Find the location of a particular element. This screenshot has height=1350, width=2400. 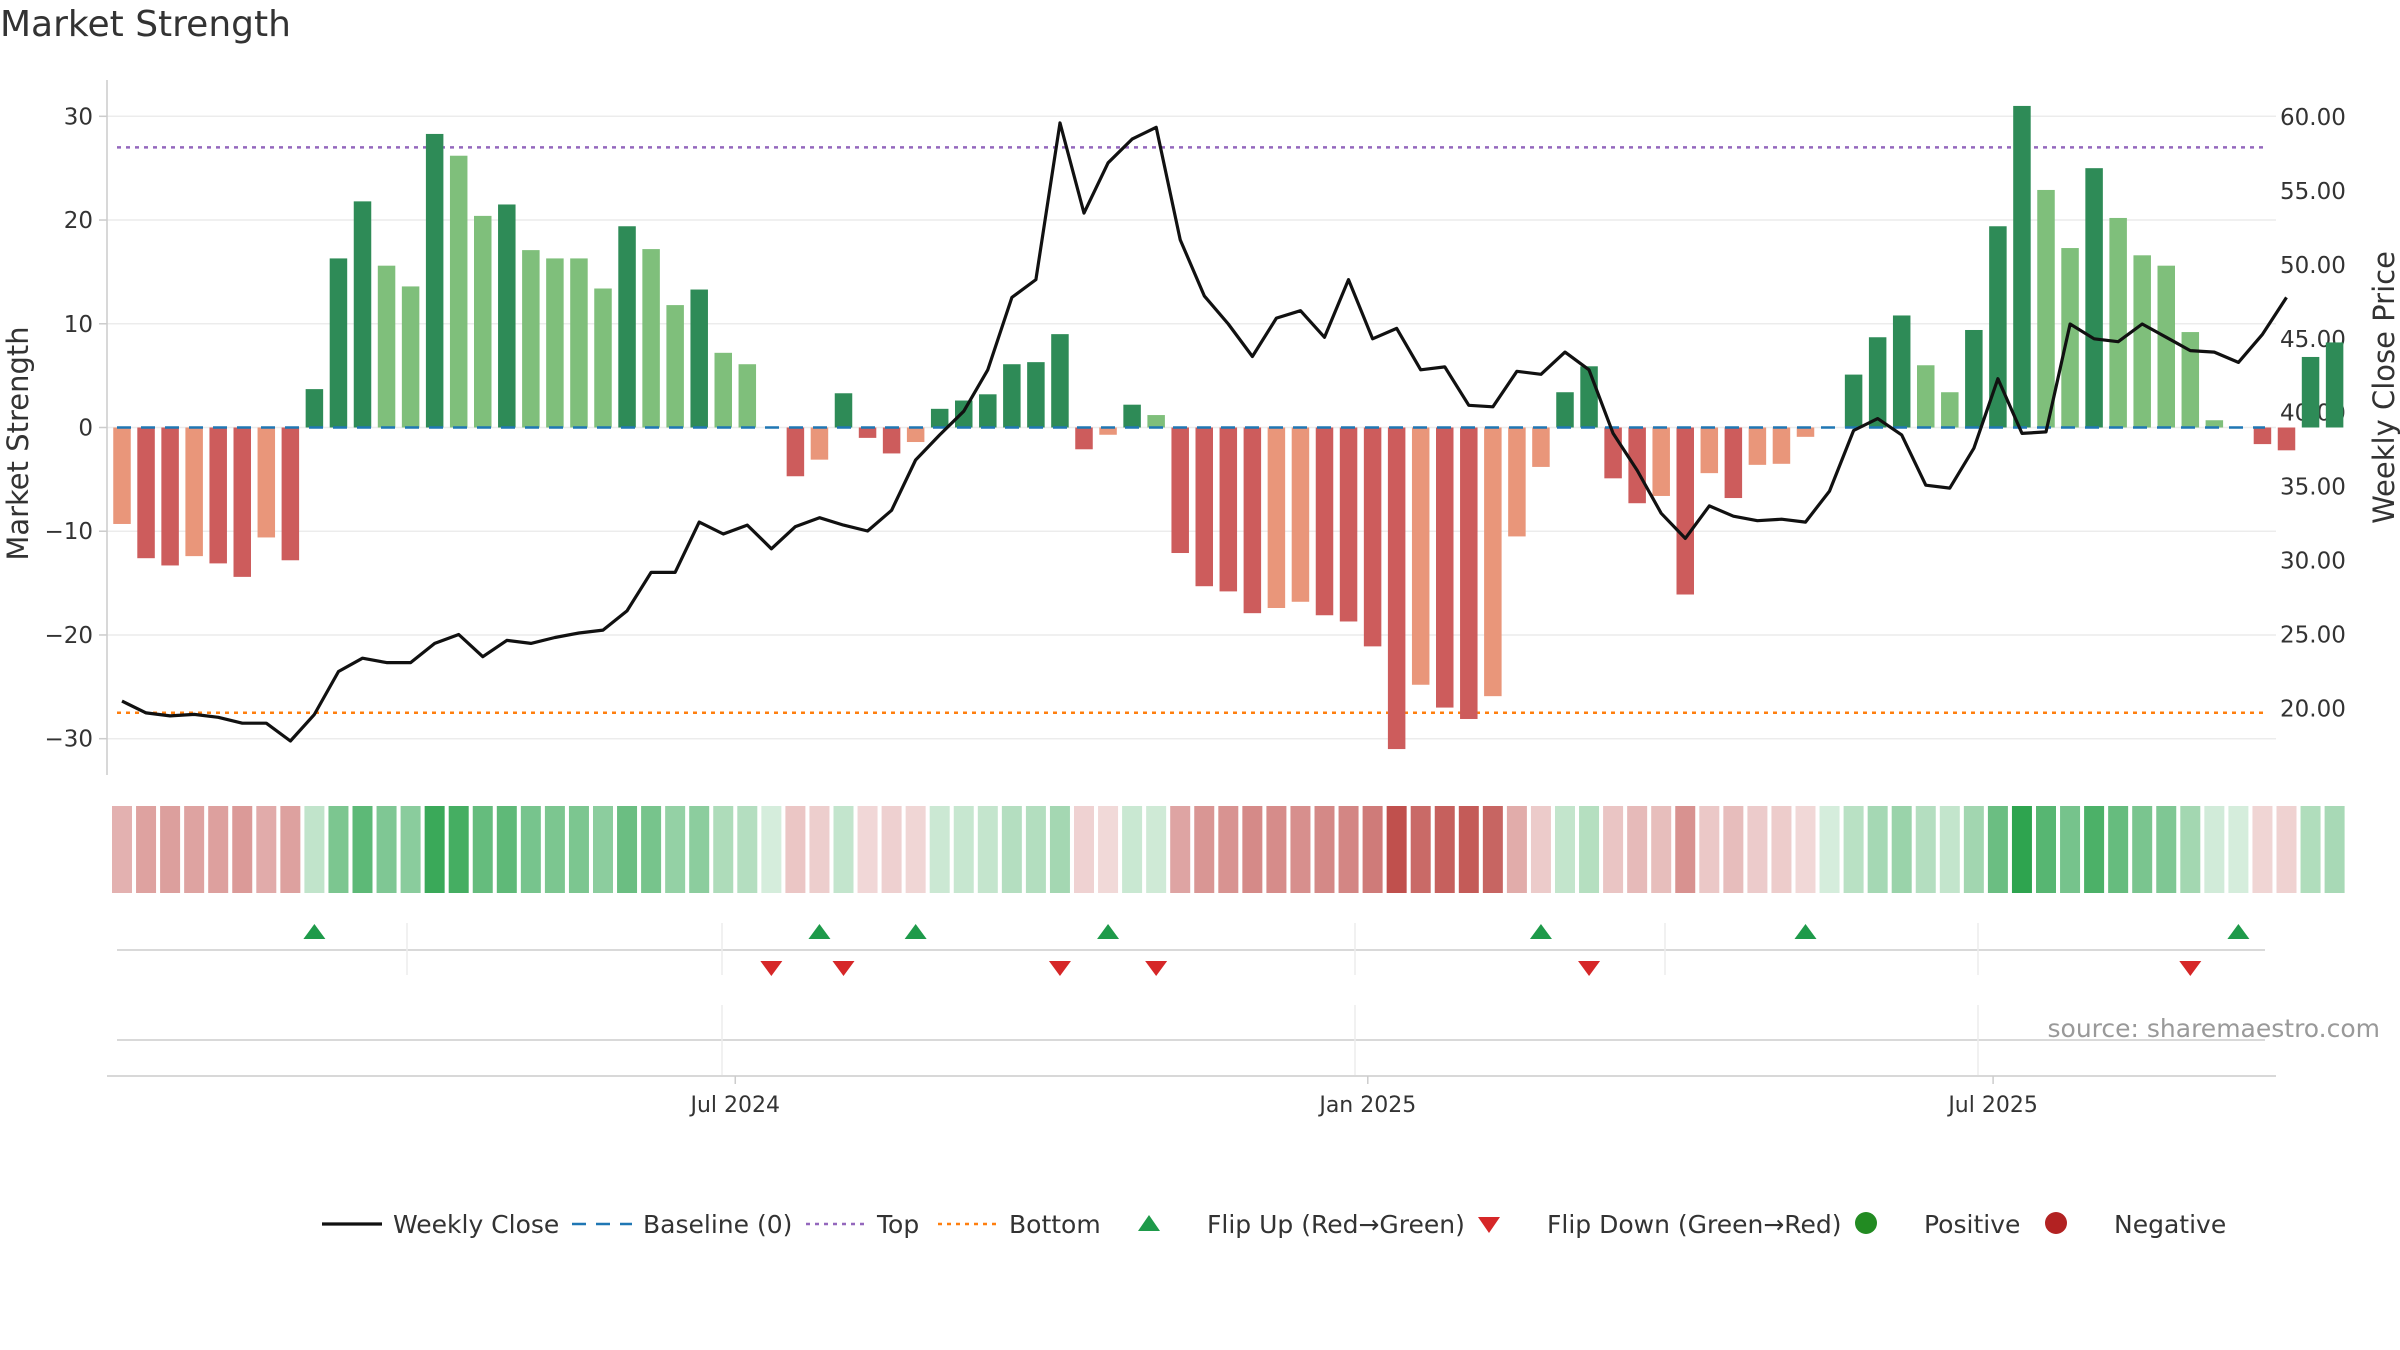

legend-label: Baseline (0) is located at coordinates (717, 1224).